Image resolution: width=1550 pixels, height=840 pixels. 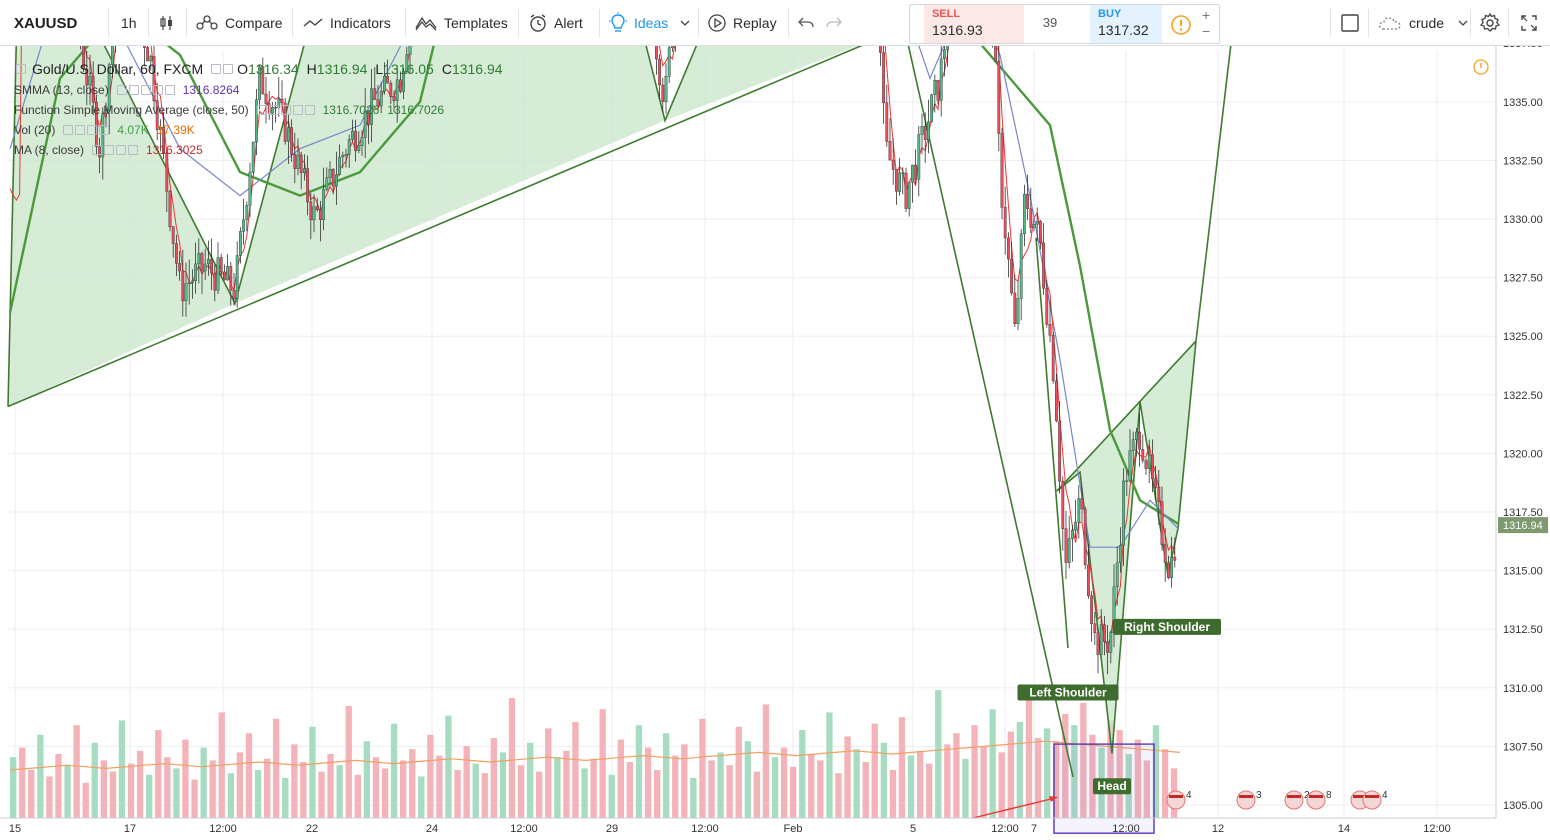 What do you see at coordinates (477, 69) in the screenshot?
I see `ohlc-close: 1316.94` at bounding box center [477, 69].